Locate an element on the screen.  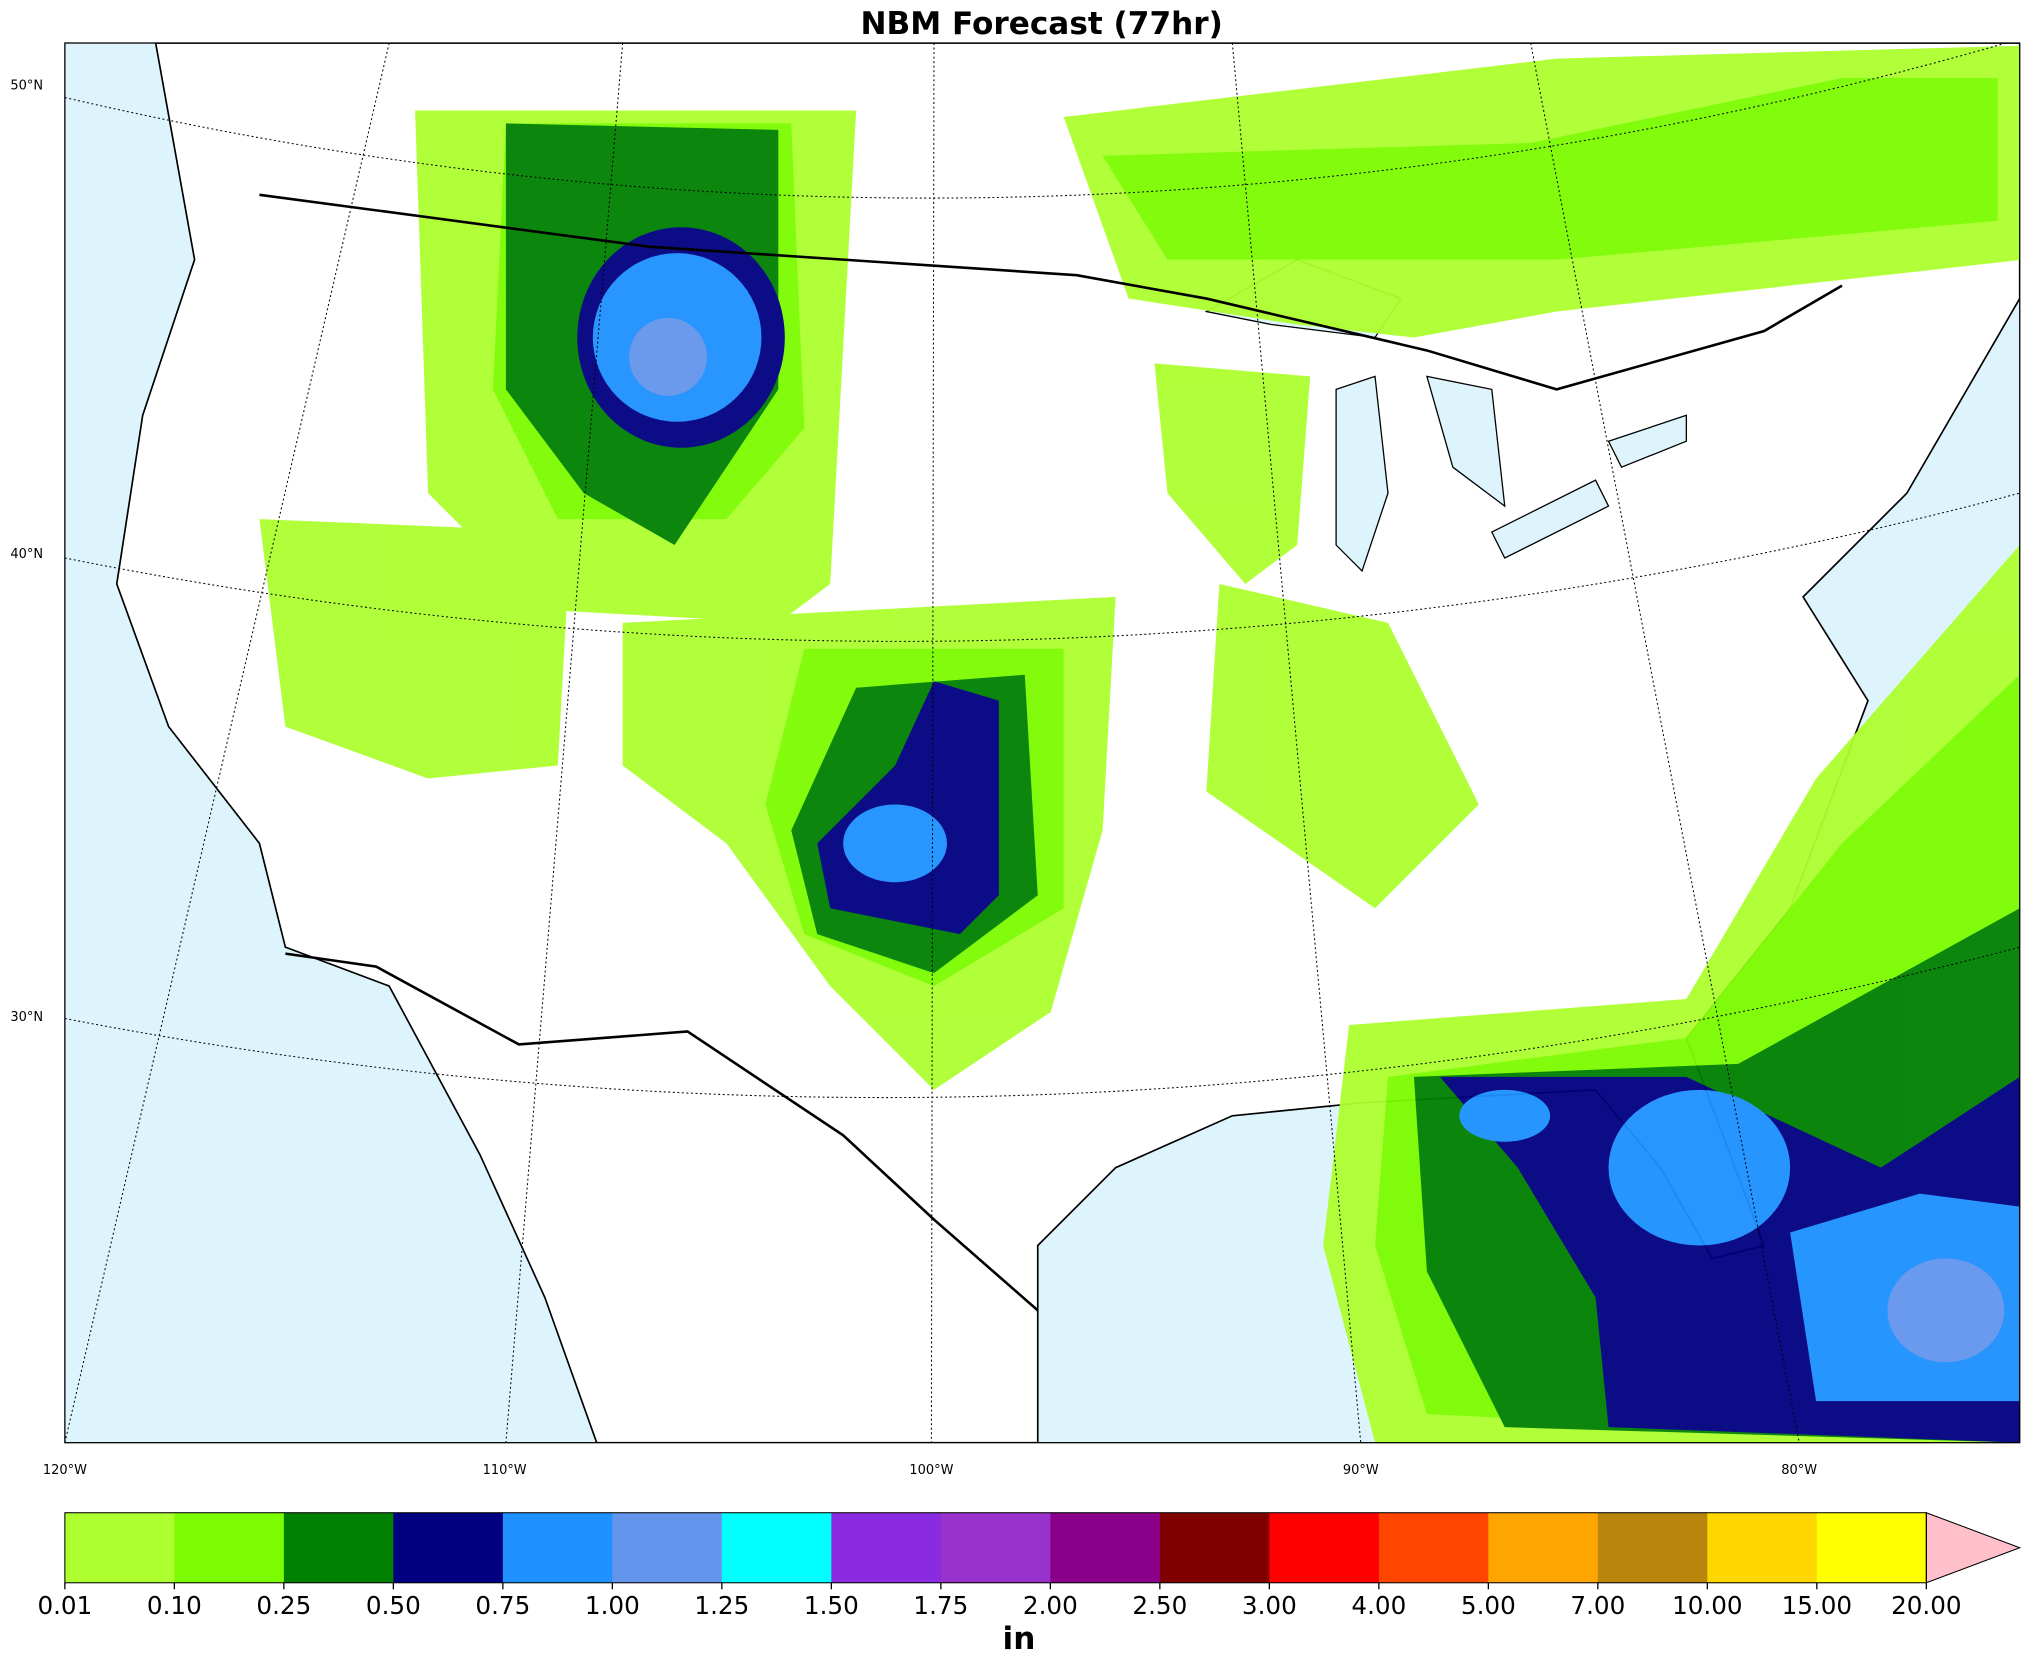
title: NBM Forecast (77hr) is located at coordinates (1041, 24).